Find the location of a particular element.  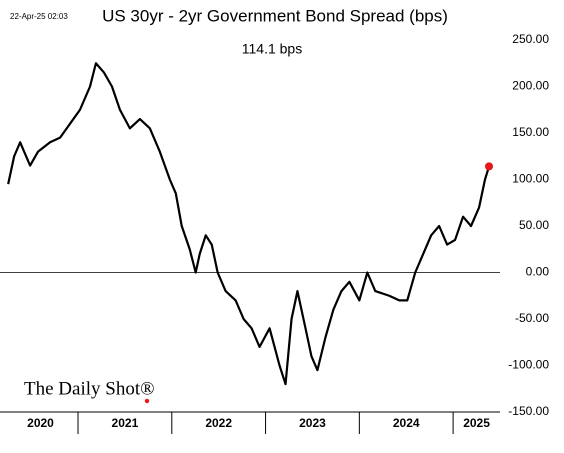

timestamp: 22-Apr-25 02:03 is located at coordinates (39, 16).